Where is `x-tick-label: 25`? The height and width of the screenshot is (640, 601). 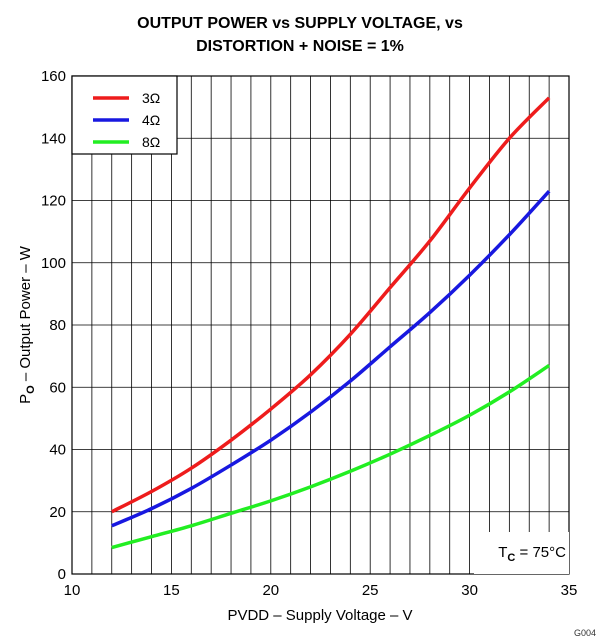
x-tick-label: 25 is located at coordinates (370, 590).